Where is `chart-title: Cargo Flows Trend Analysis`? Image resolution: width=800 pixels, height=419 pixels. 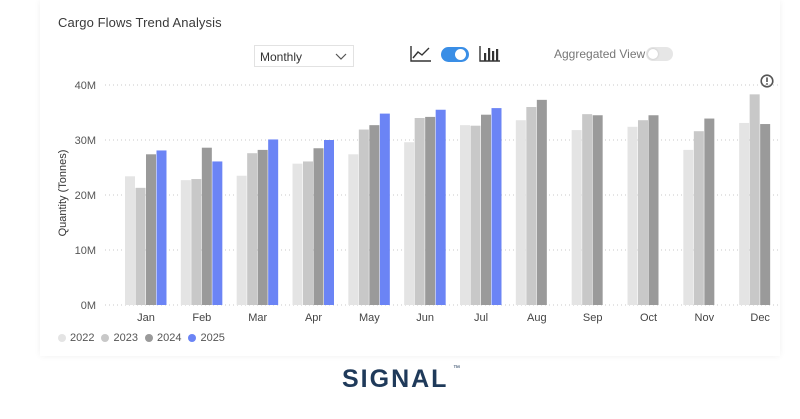 chart-title: Cargo Flows Trend Analysis is located at coordinates (140, 22).